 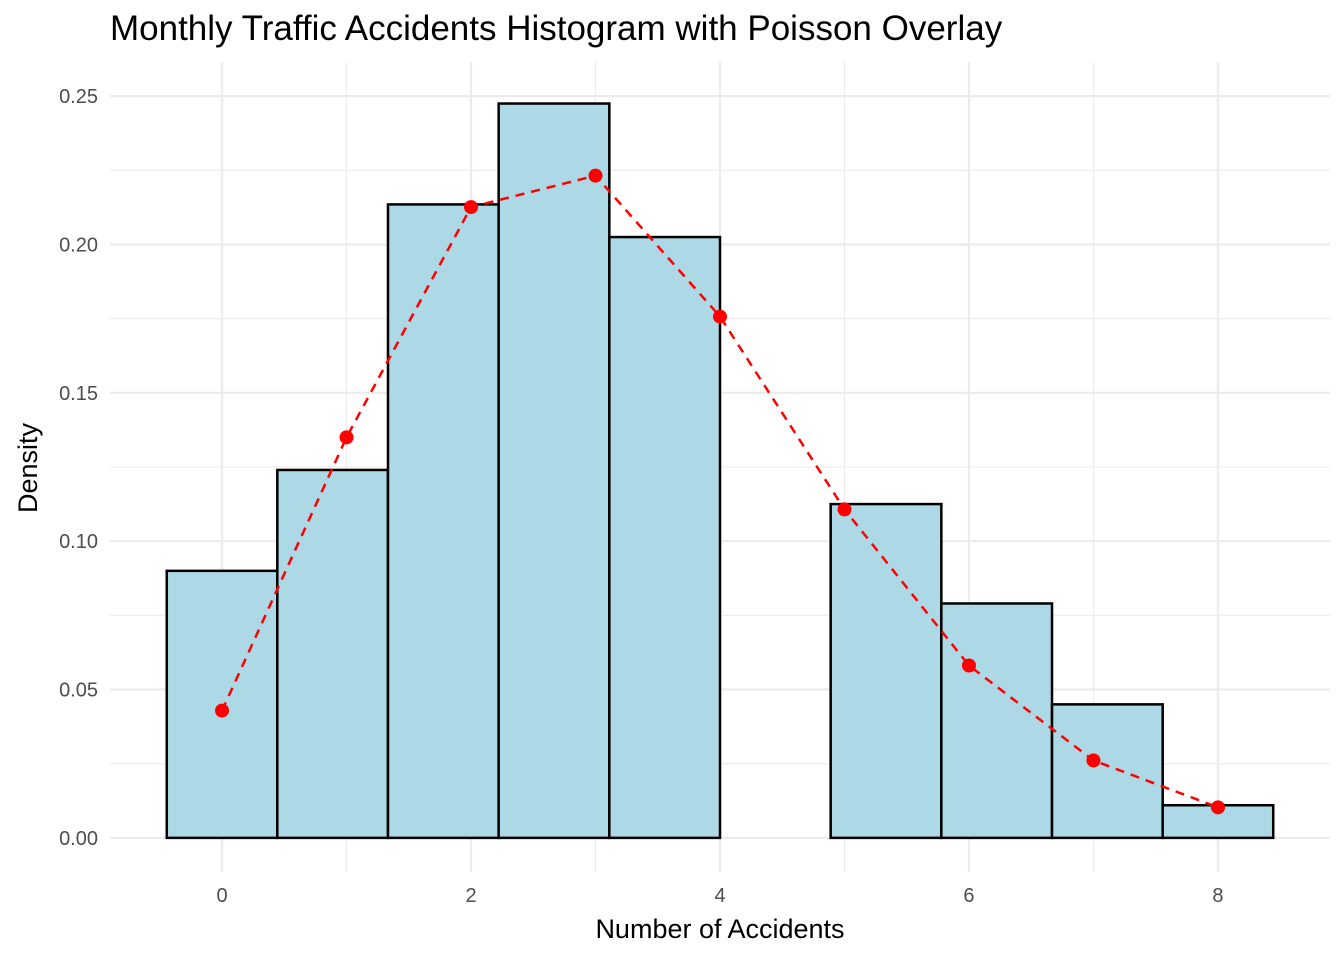 I want to click on y-tick-label: 0.15, so click(x=78, y=394).